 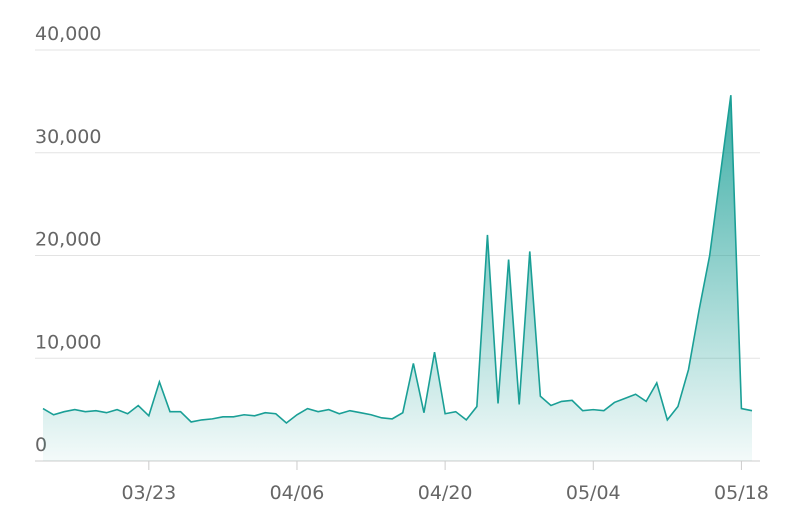 What do you see at coordinates (68, 34) in the screenshot?
I see `y-tick-label: 40,000` at bounding box center [68, 34].